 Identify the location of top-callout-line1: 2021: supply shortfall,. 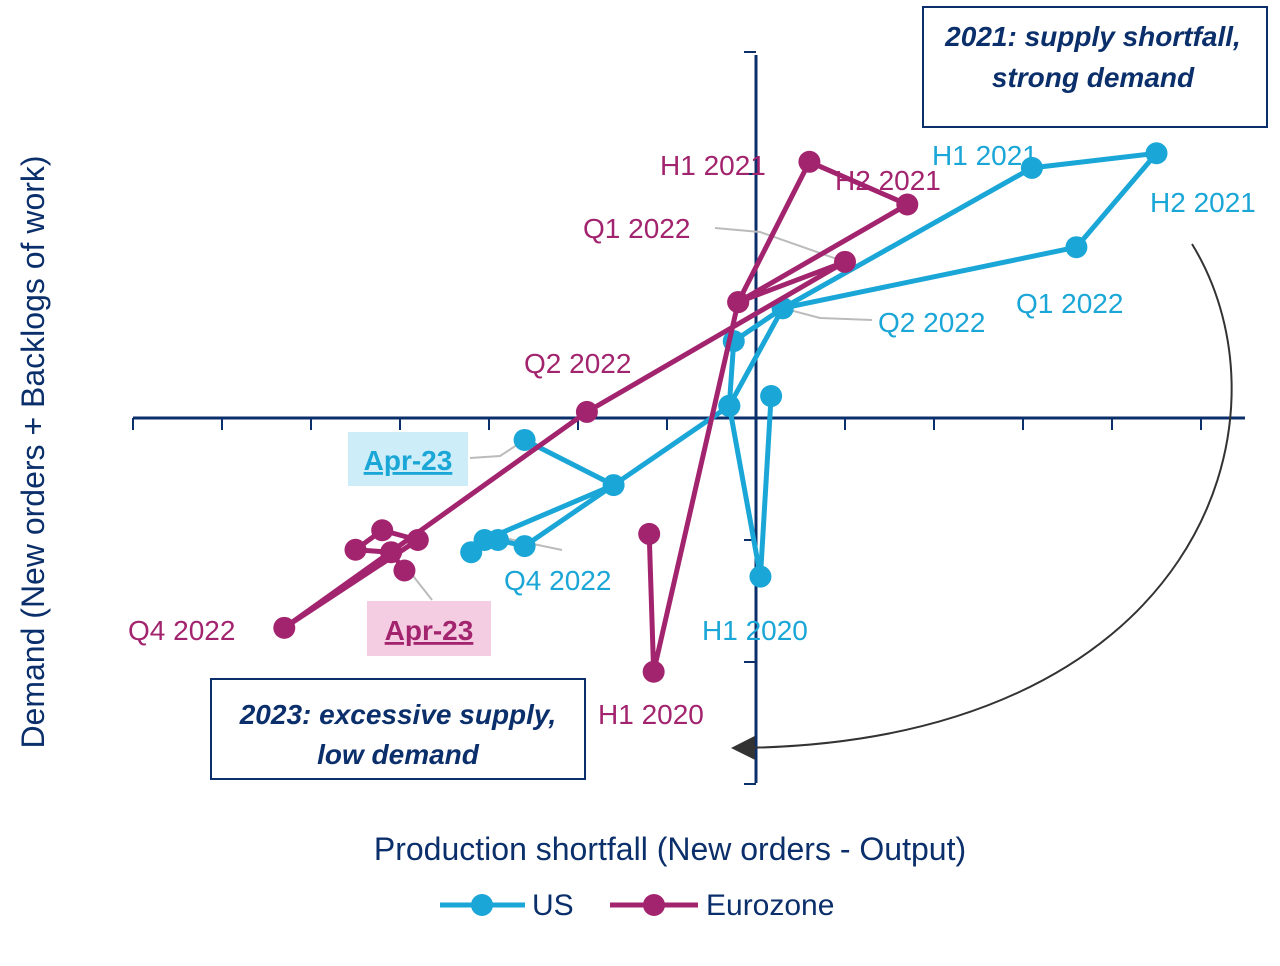
(1092, 36).